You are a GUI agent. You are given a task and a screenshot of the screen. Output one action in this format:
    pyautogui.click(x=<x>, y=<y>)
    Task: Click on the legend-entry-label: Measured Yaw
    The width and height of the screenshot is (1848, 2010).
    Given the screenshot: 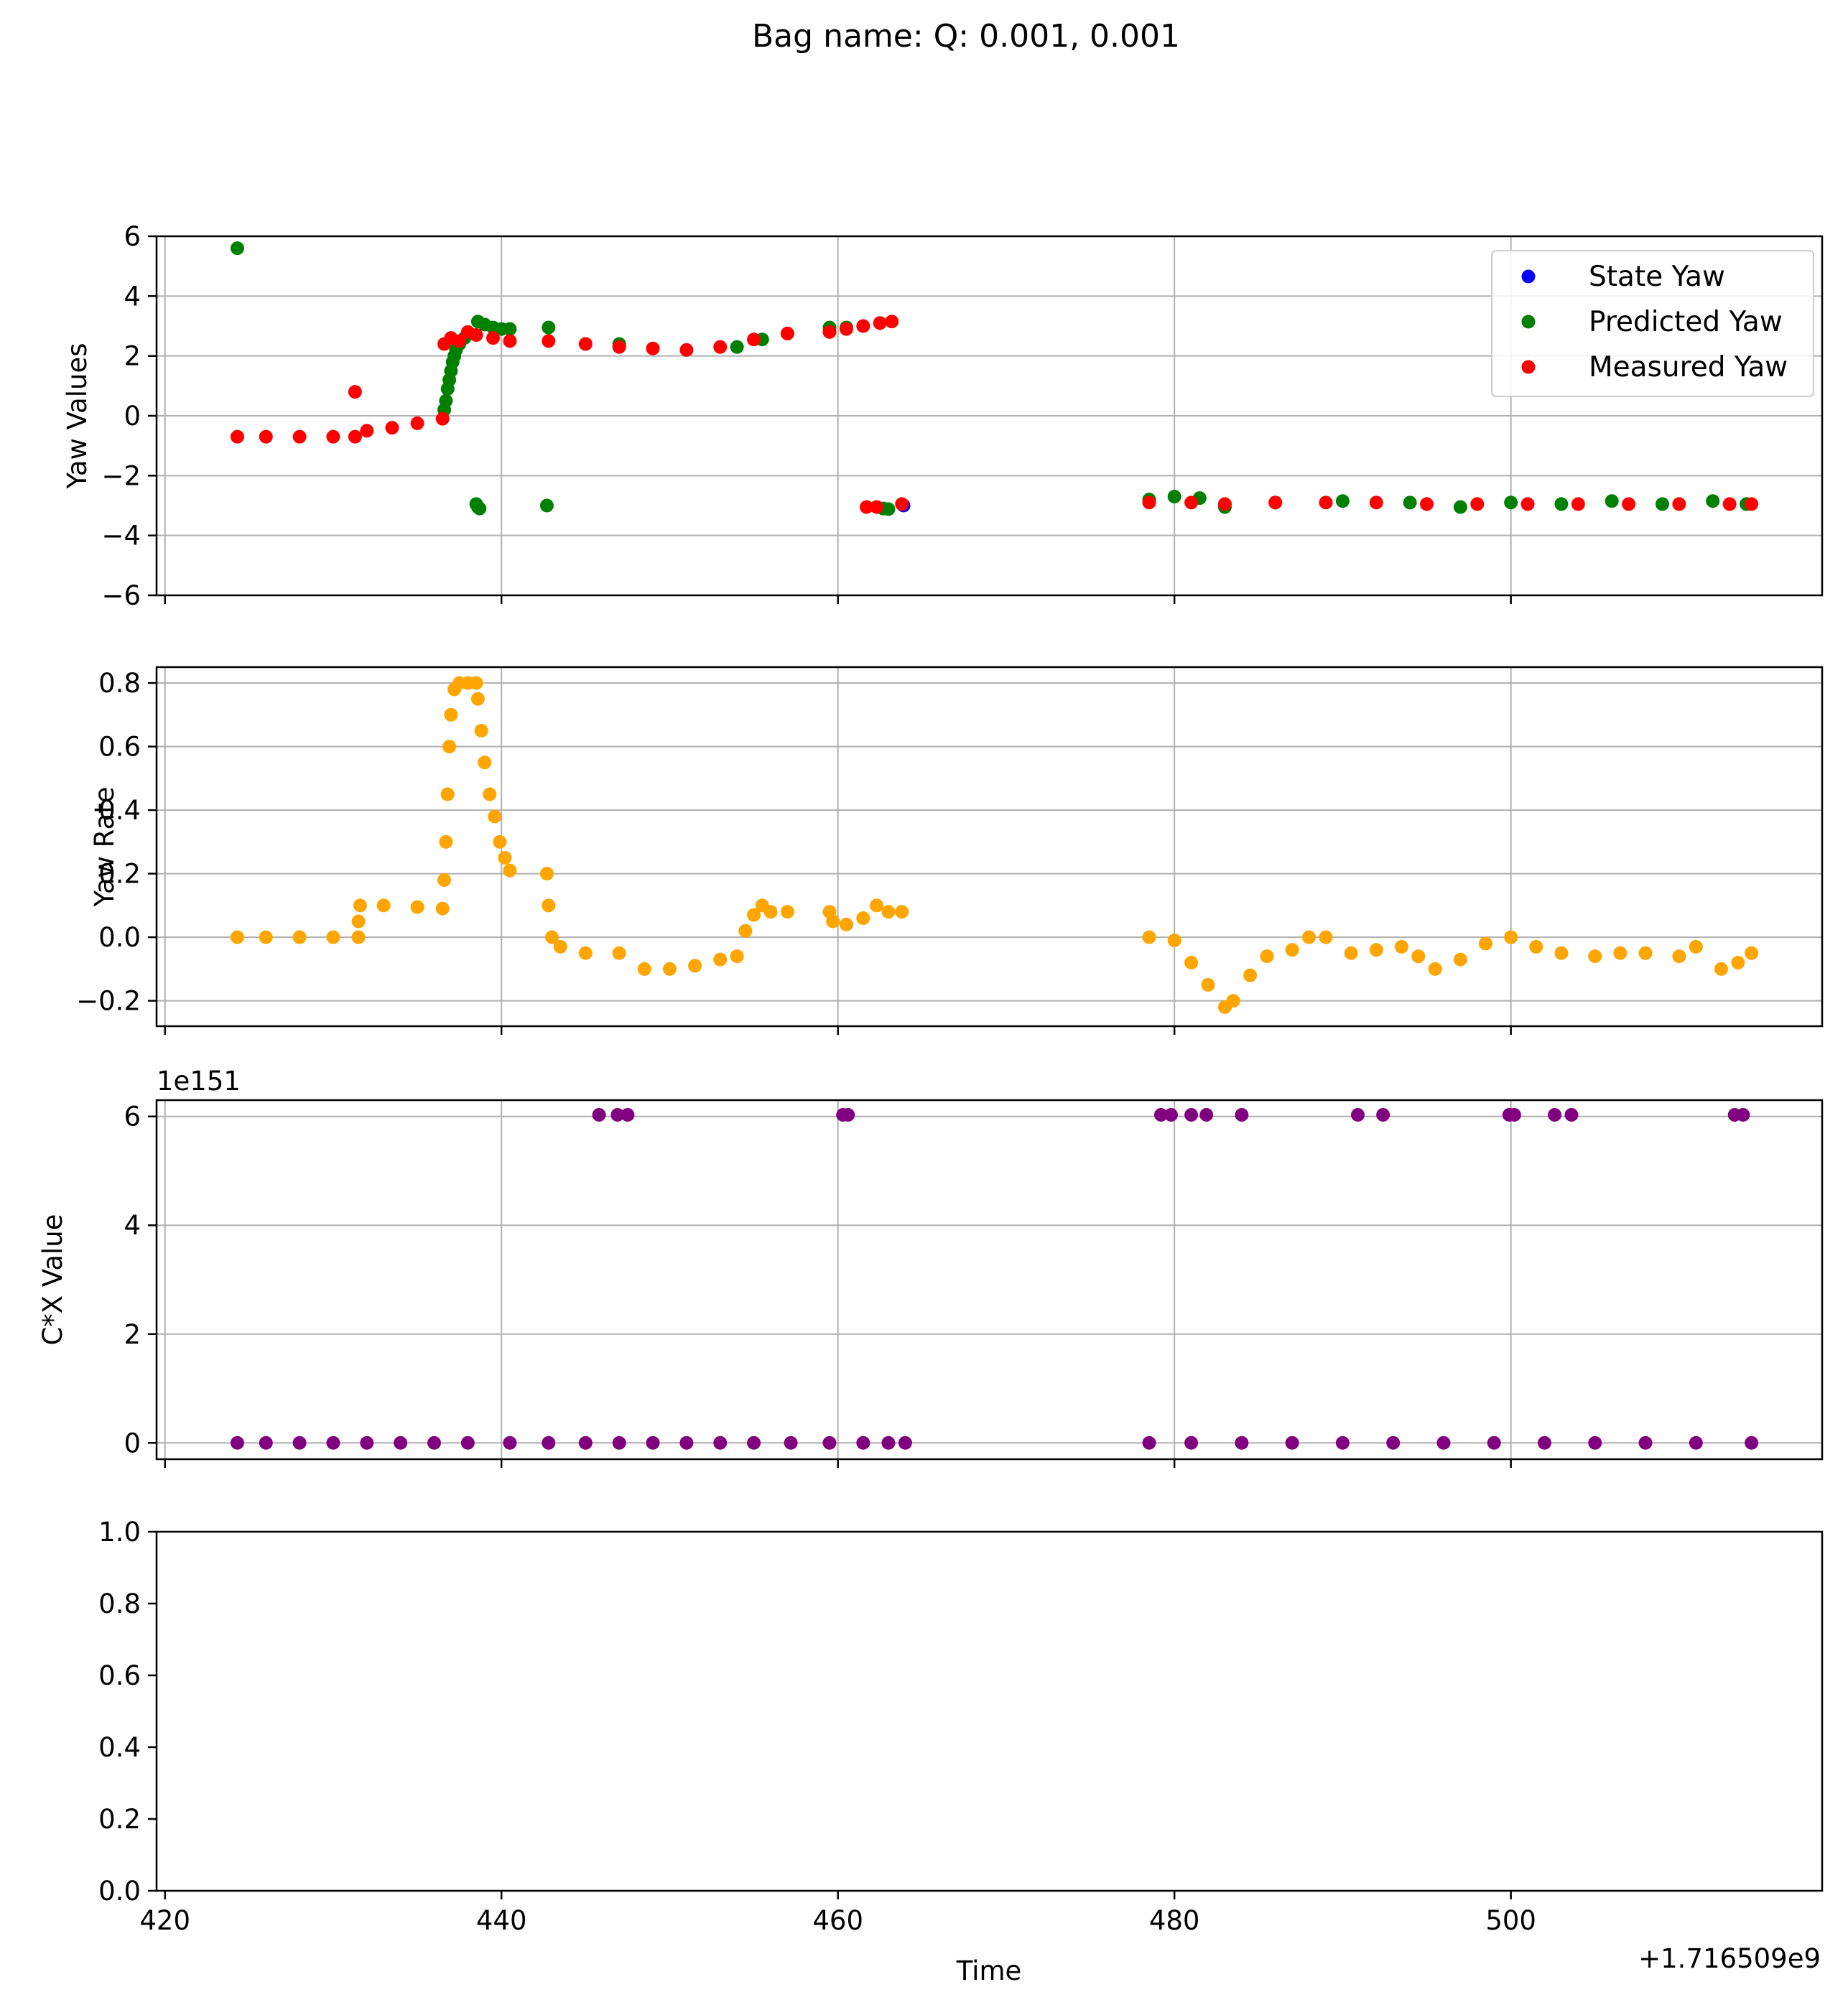 What is the action you would take?
    pyautogui.click(x=1688, y=367)
    